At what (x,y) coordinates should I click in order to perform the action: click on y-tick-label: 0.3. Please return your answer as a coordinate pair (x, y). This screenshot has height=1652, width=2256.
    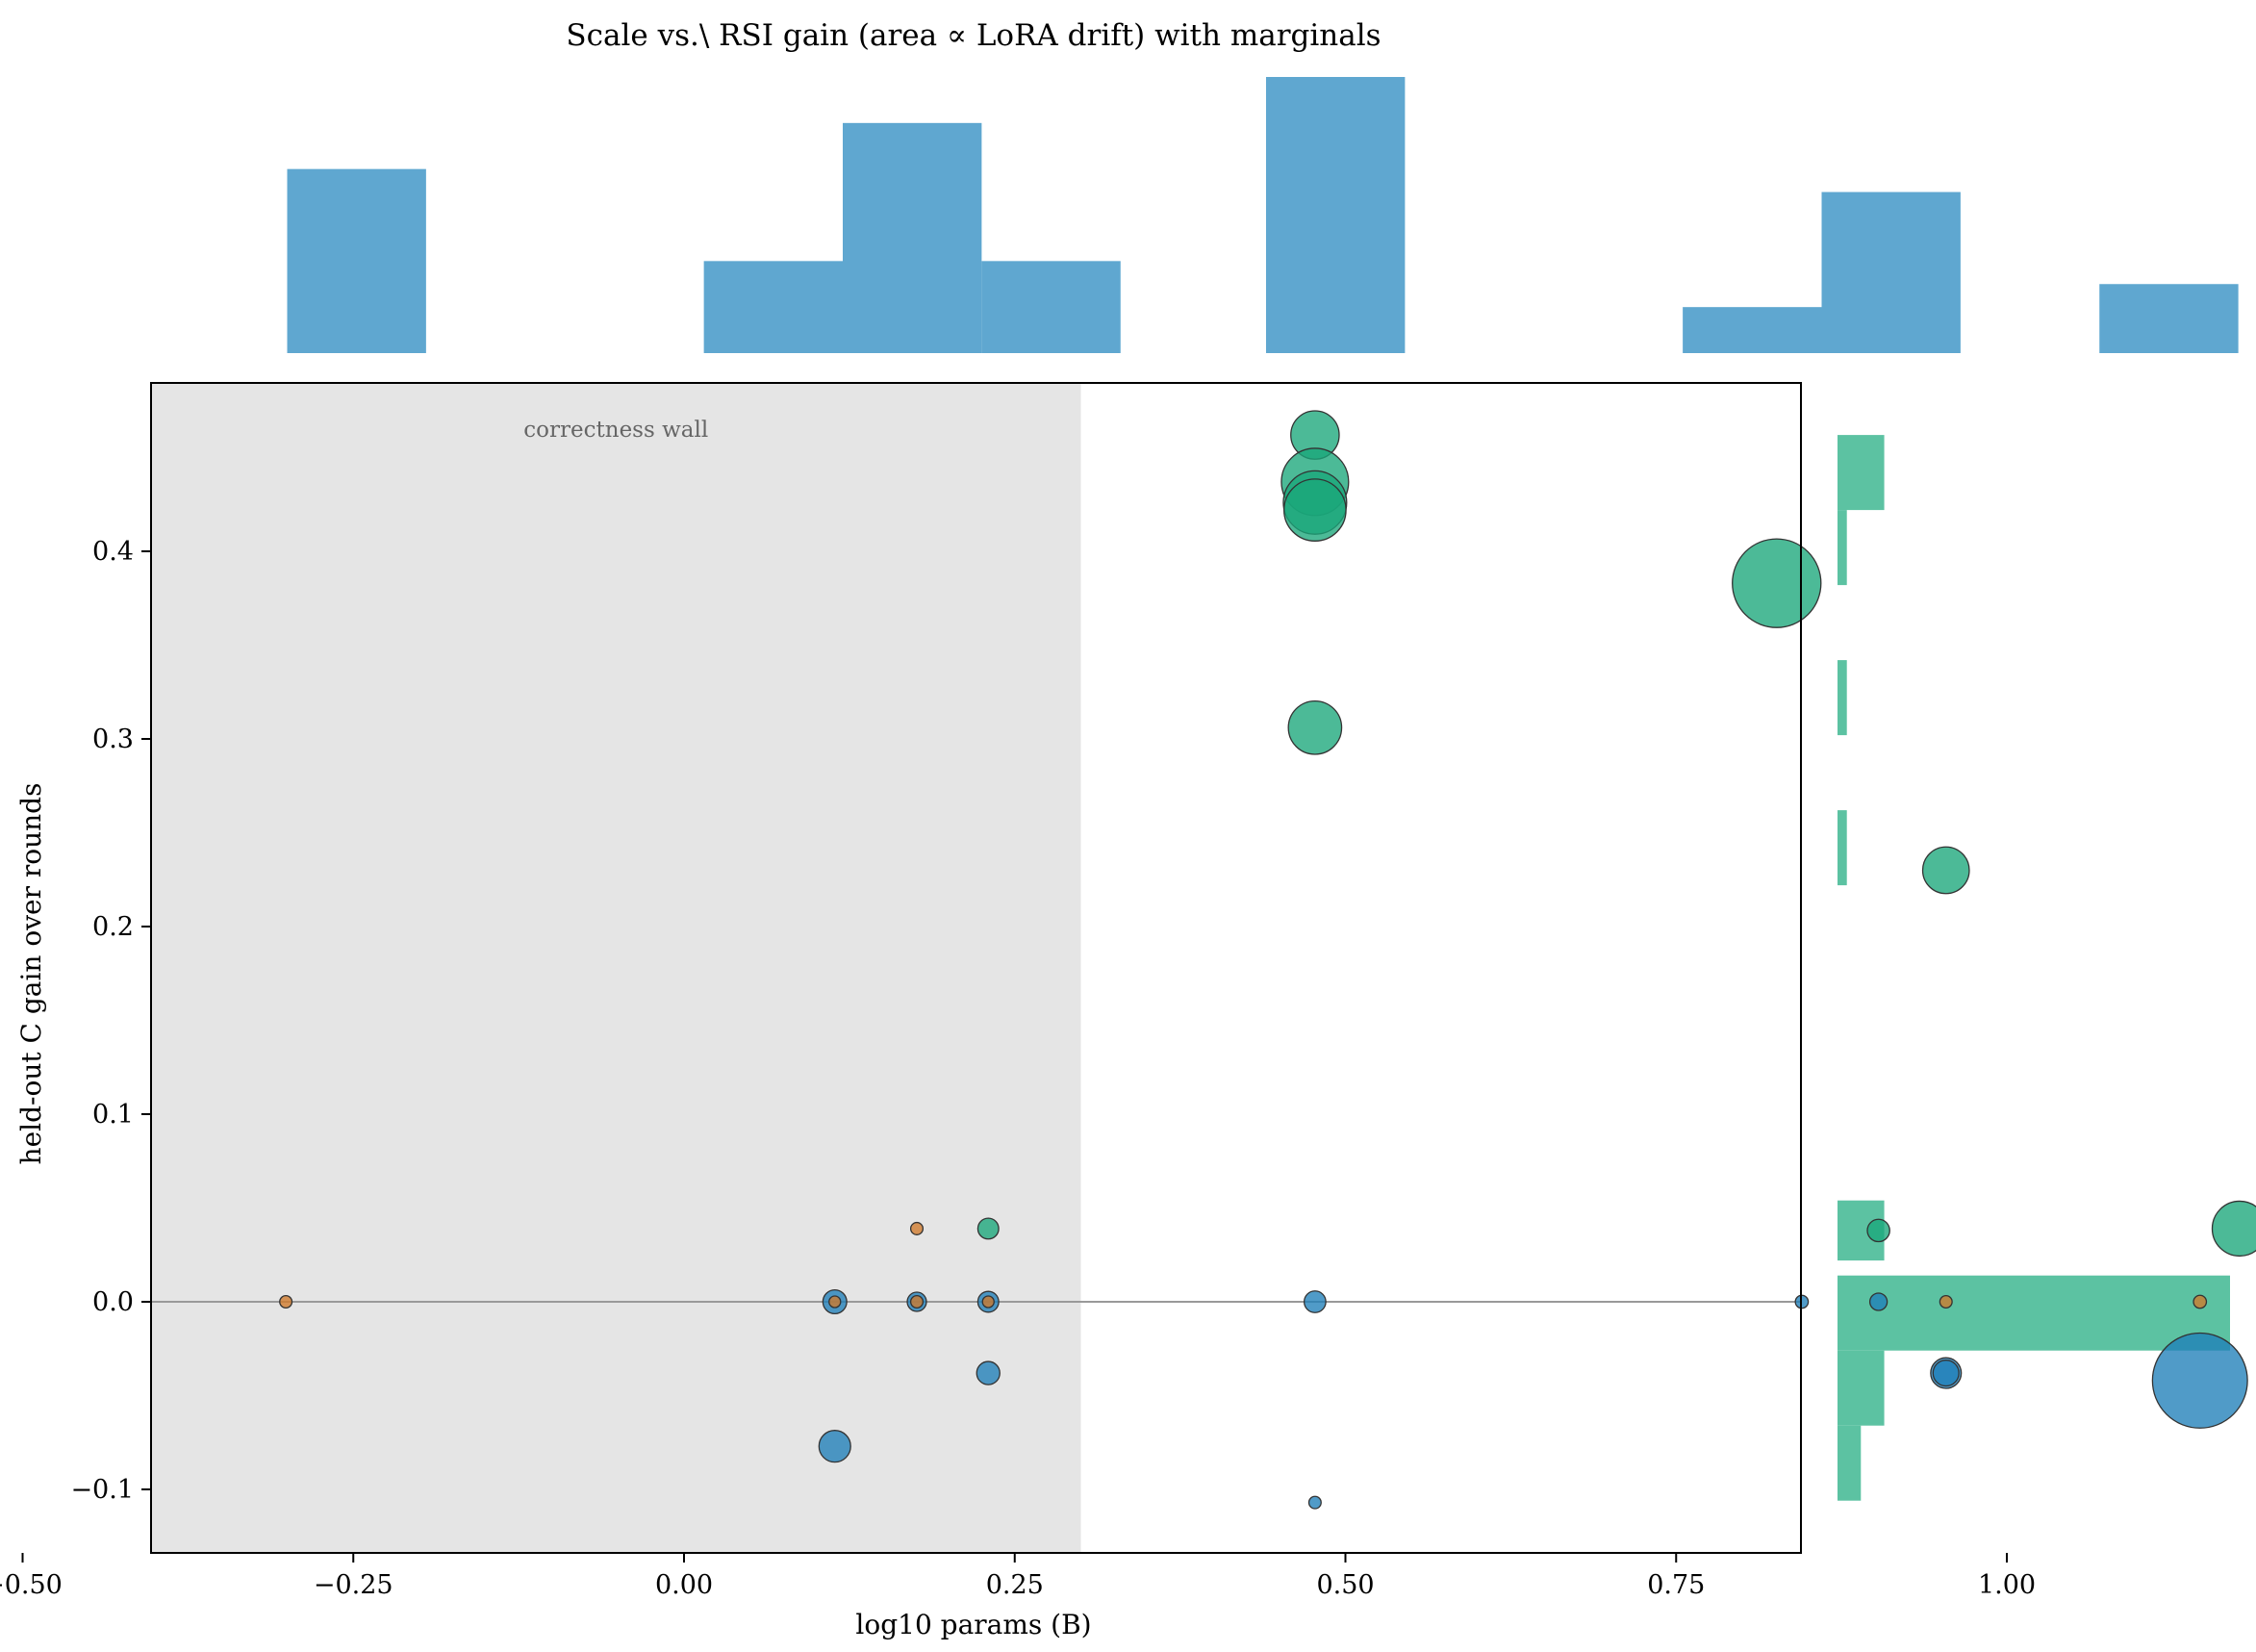
    Looking at the image, I should click on (113, 739).